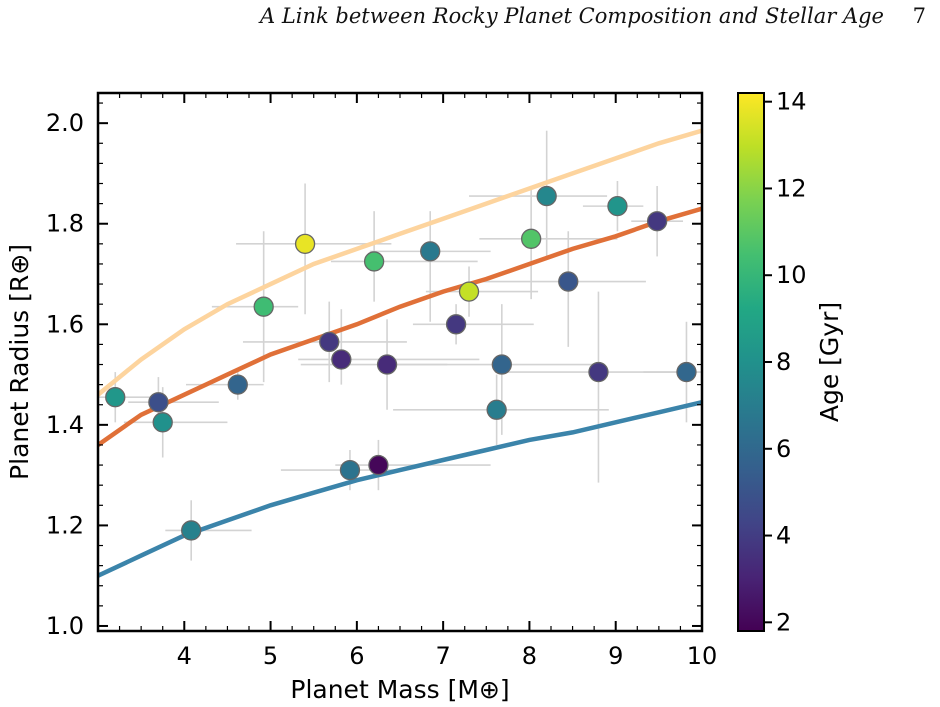  What do you see at coordinates (791, 188) in the screenshot?
I see `colorbar-tick-label: 12` at bounding box center [791, 188].